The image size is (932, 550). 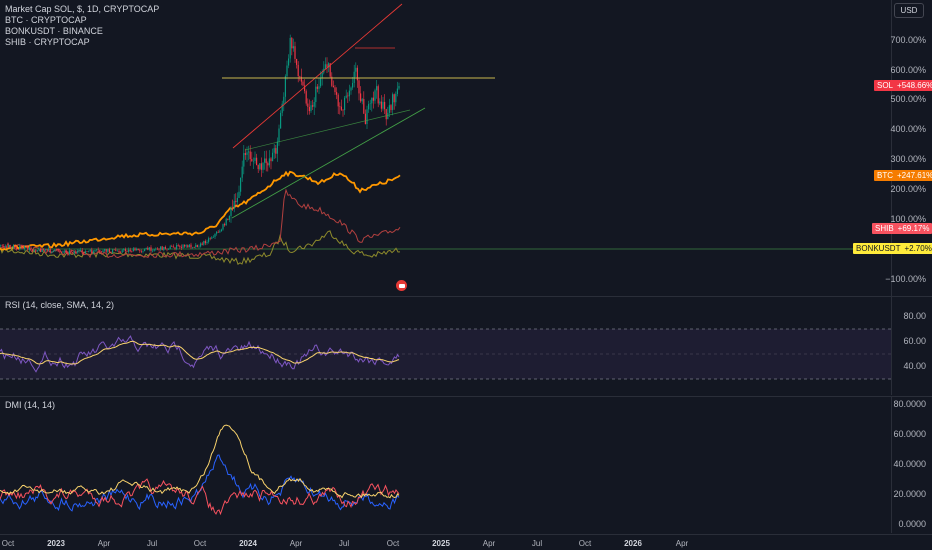 I want to click on axis-tick: 700.00%, so click(x=908, y=40).